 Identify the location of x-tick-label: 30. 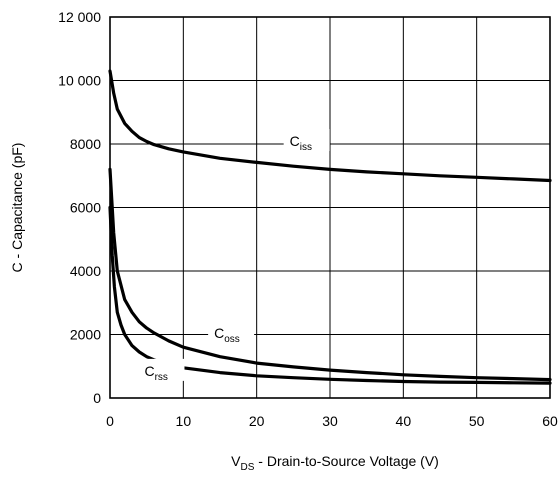
(330, 421).